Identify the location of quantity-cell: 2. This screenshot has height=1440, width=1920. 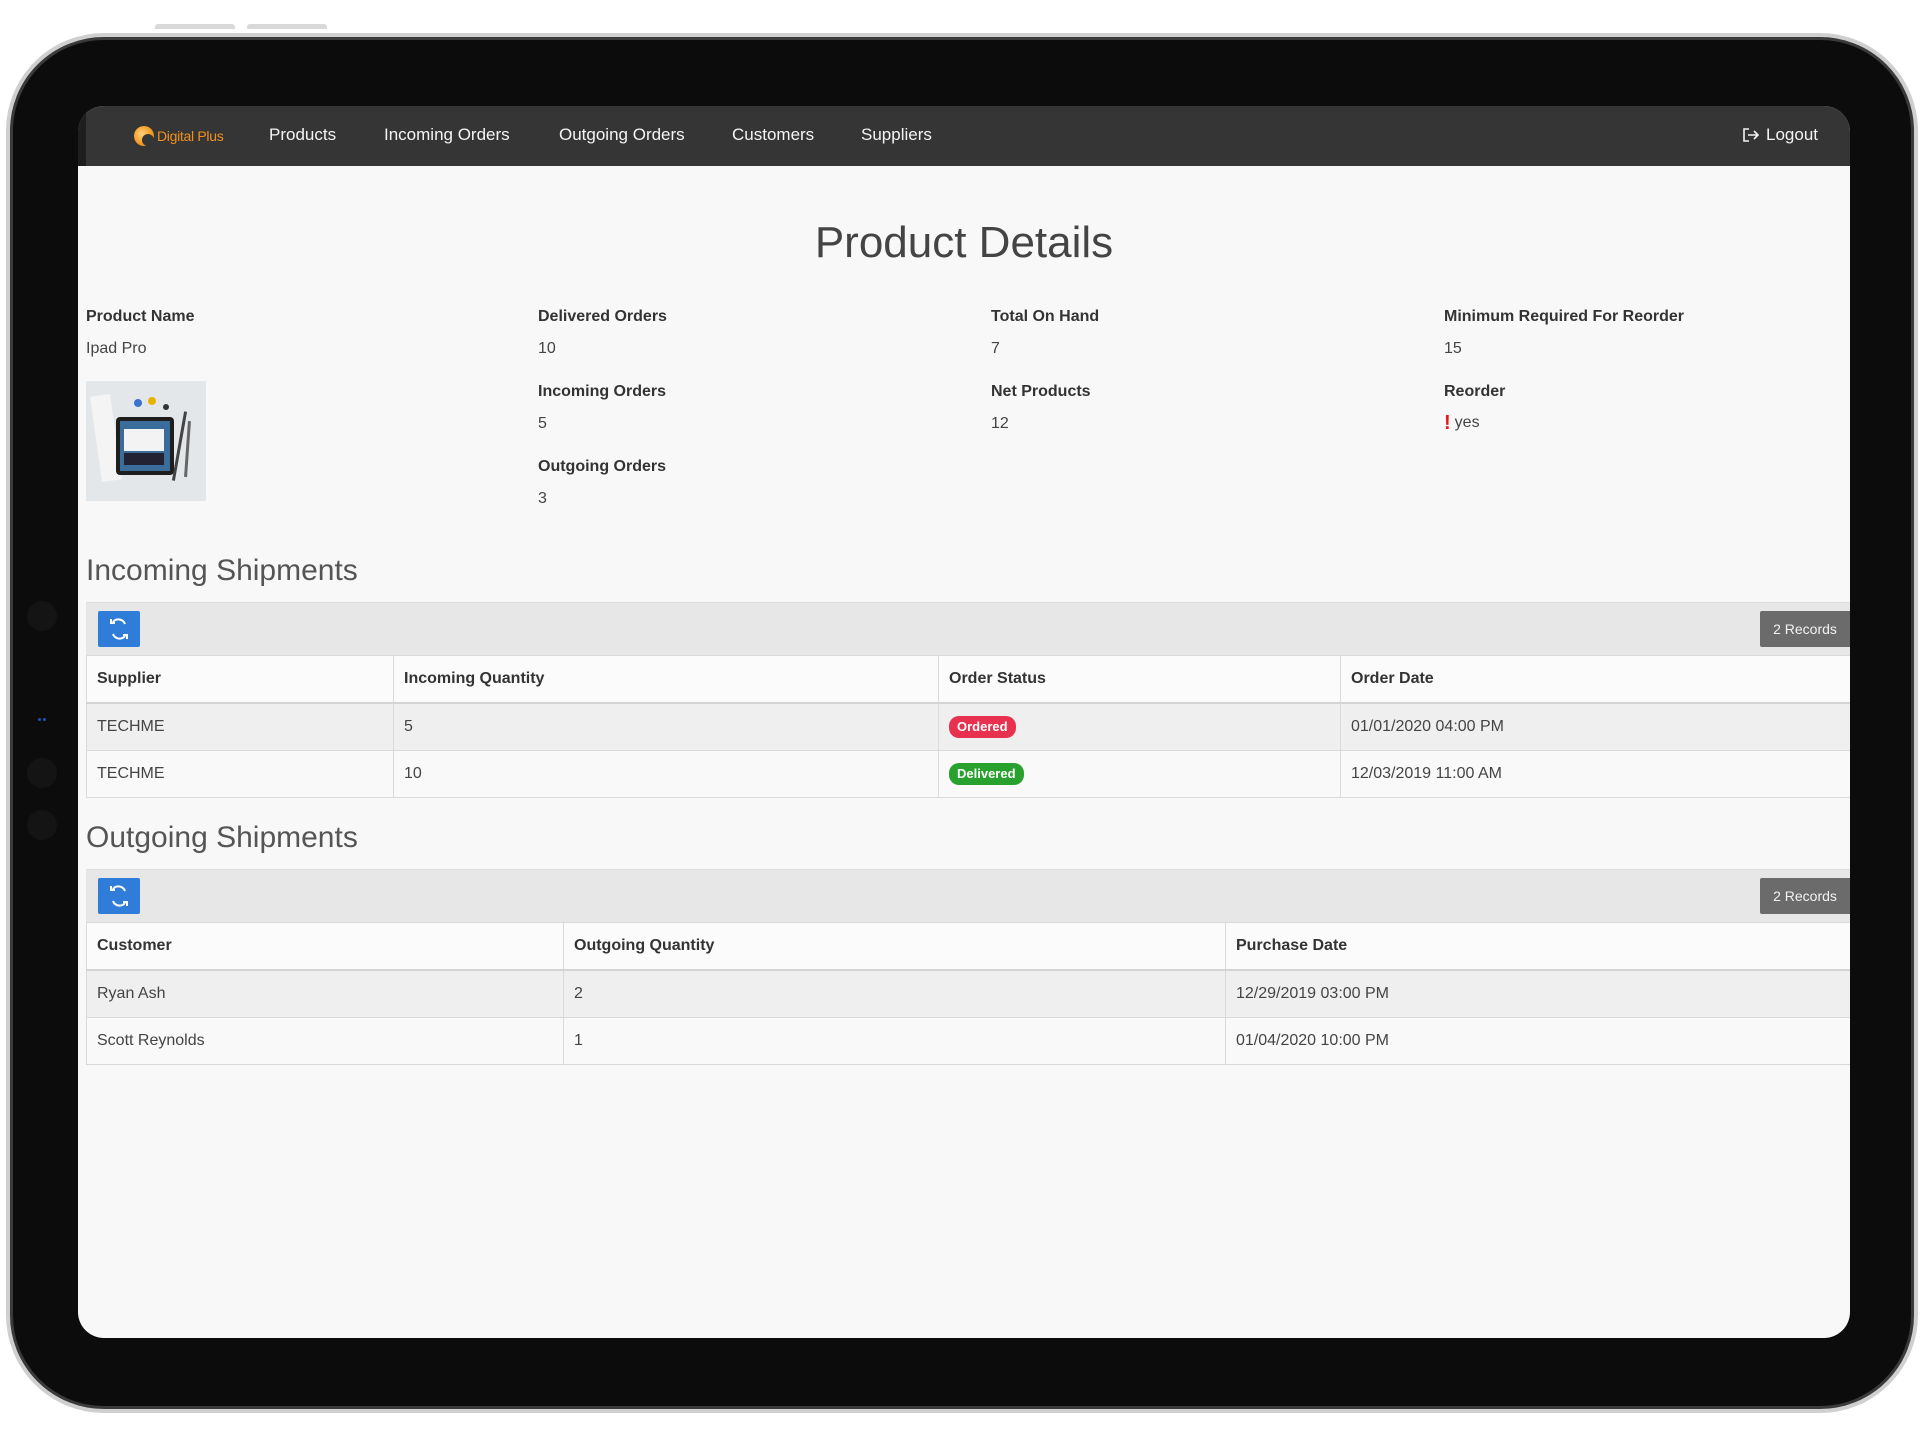
(894, 993).